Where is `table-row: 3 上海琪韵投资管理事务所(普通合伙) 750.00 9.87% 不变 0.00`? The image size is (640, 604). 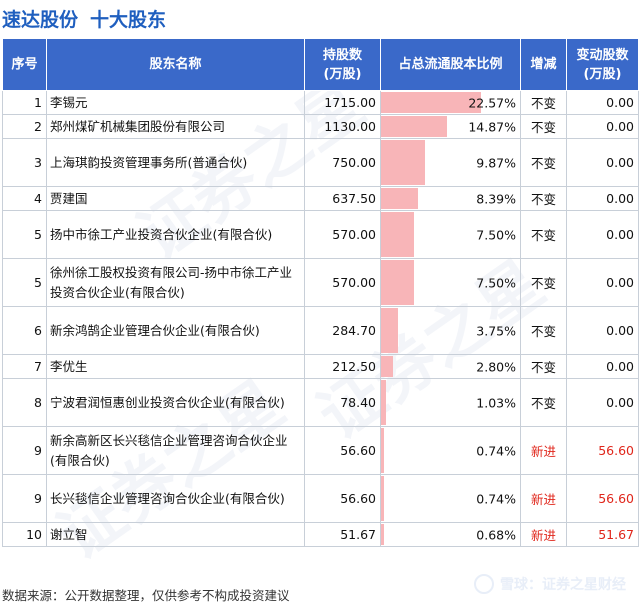 table-row: 3 上海琪韵投资管理事务所(普通合伙) 750.00 9.87% 不变 0.00 is located at coordinates (320, 162).